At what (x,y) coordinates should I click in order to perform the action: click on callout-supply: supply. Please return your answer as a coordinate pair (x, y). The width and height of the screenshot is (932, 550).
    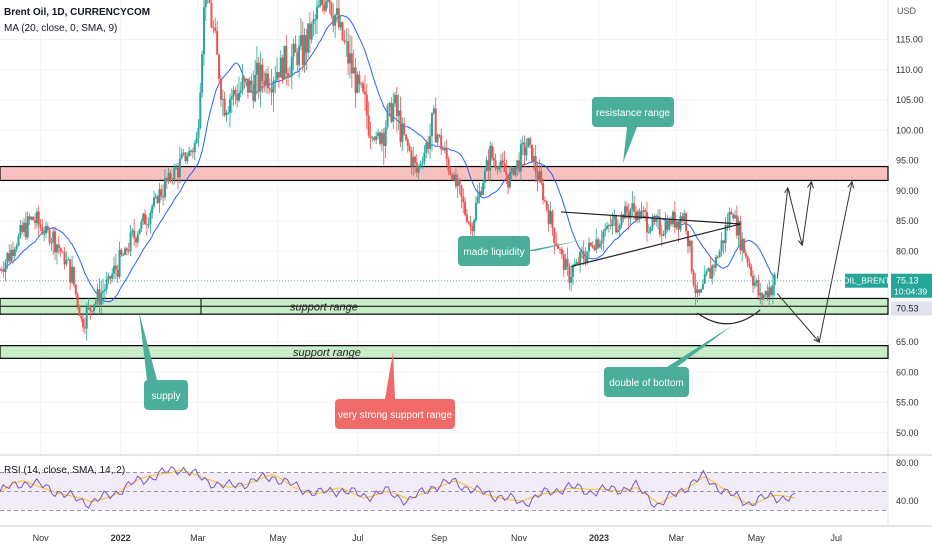
    Looking at the image, I should click on (163, 361).